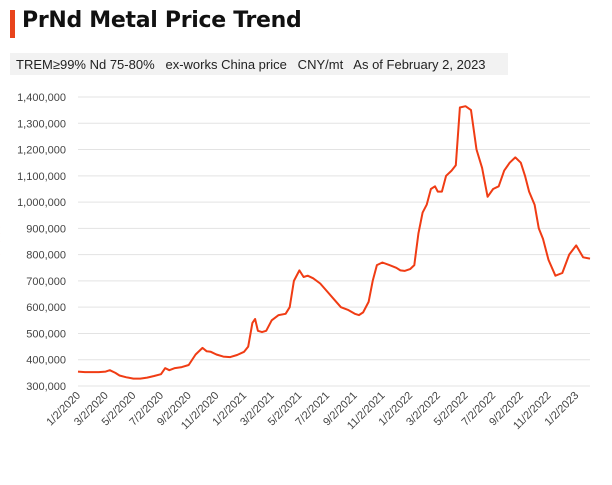  I want to click on y-tick-label: 1,100,000, so click(41, 177).